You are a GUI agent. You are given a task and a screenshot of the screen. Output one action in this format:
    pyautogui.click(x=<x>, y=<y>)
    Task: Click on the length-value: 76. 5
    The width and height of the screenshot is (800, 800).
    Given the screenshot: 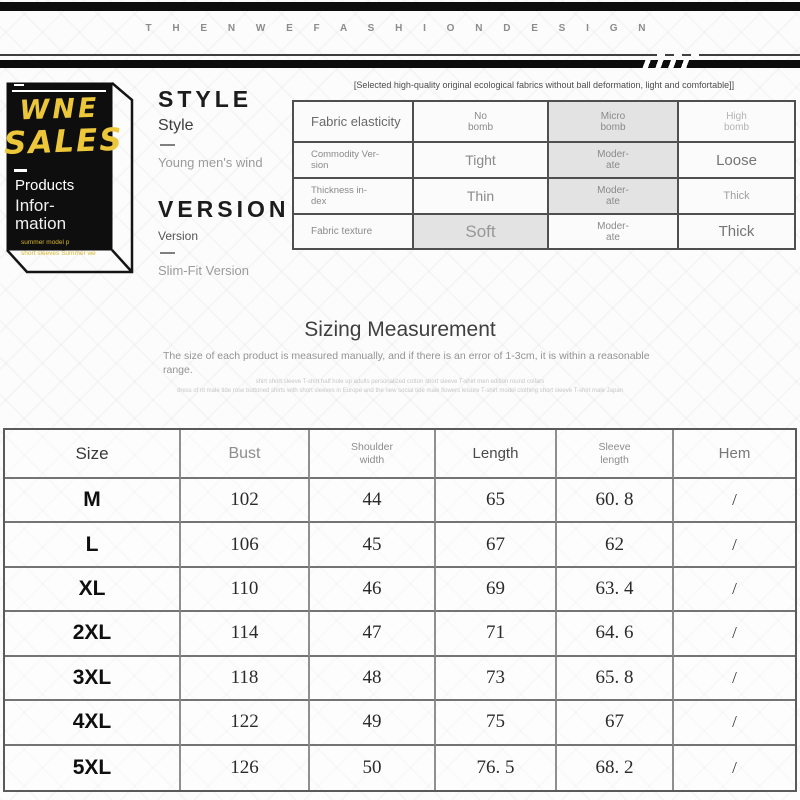 What is the action you would take?
    pyautogui.click(x=496, y=767)
    